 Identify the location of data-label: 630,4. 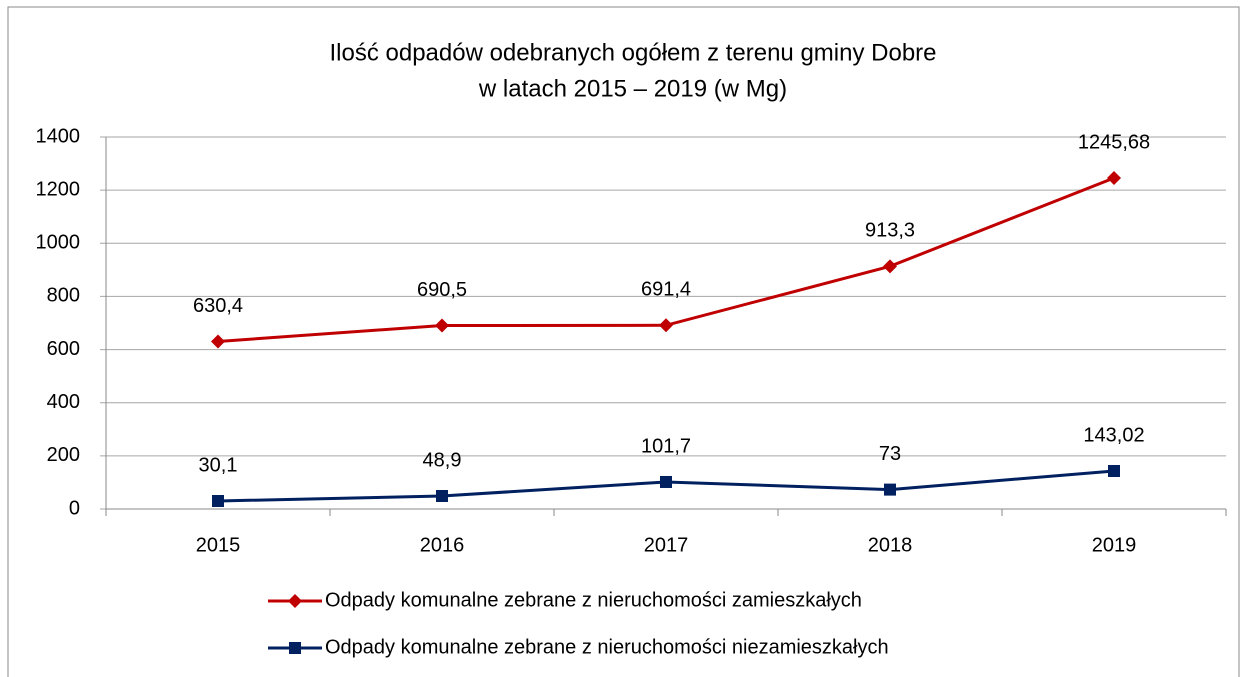
(218, 306).